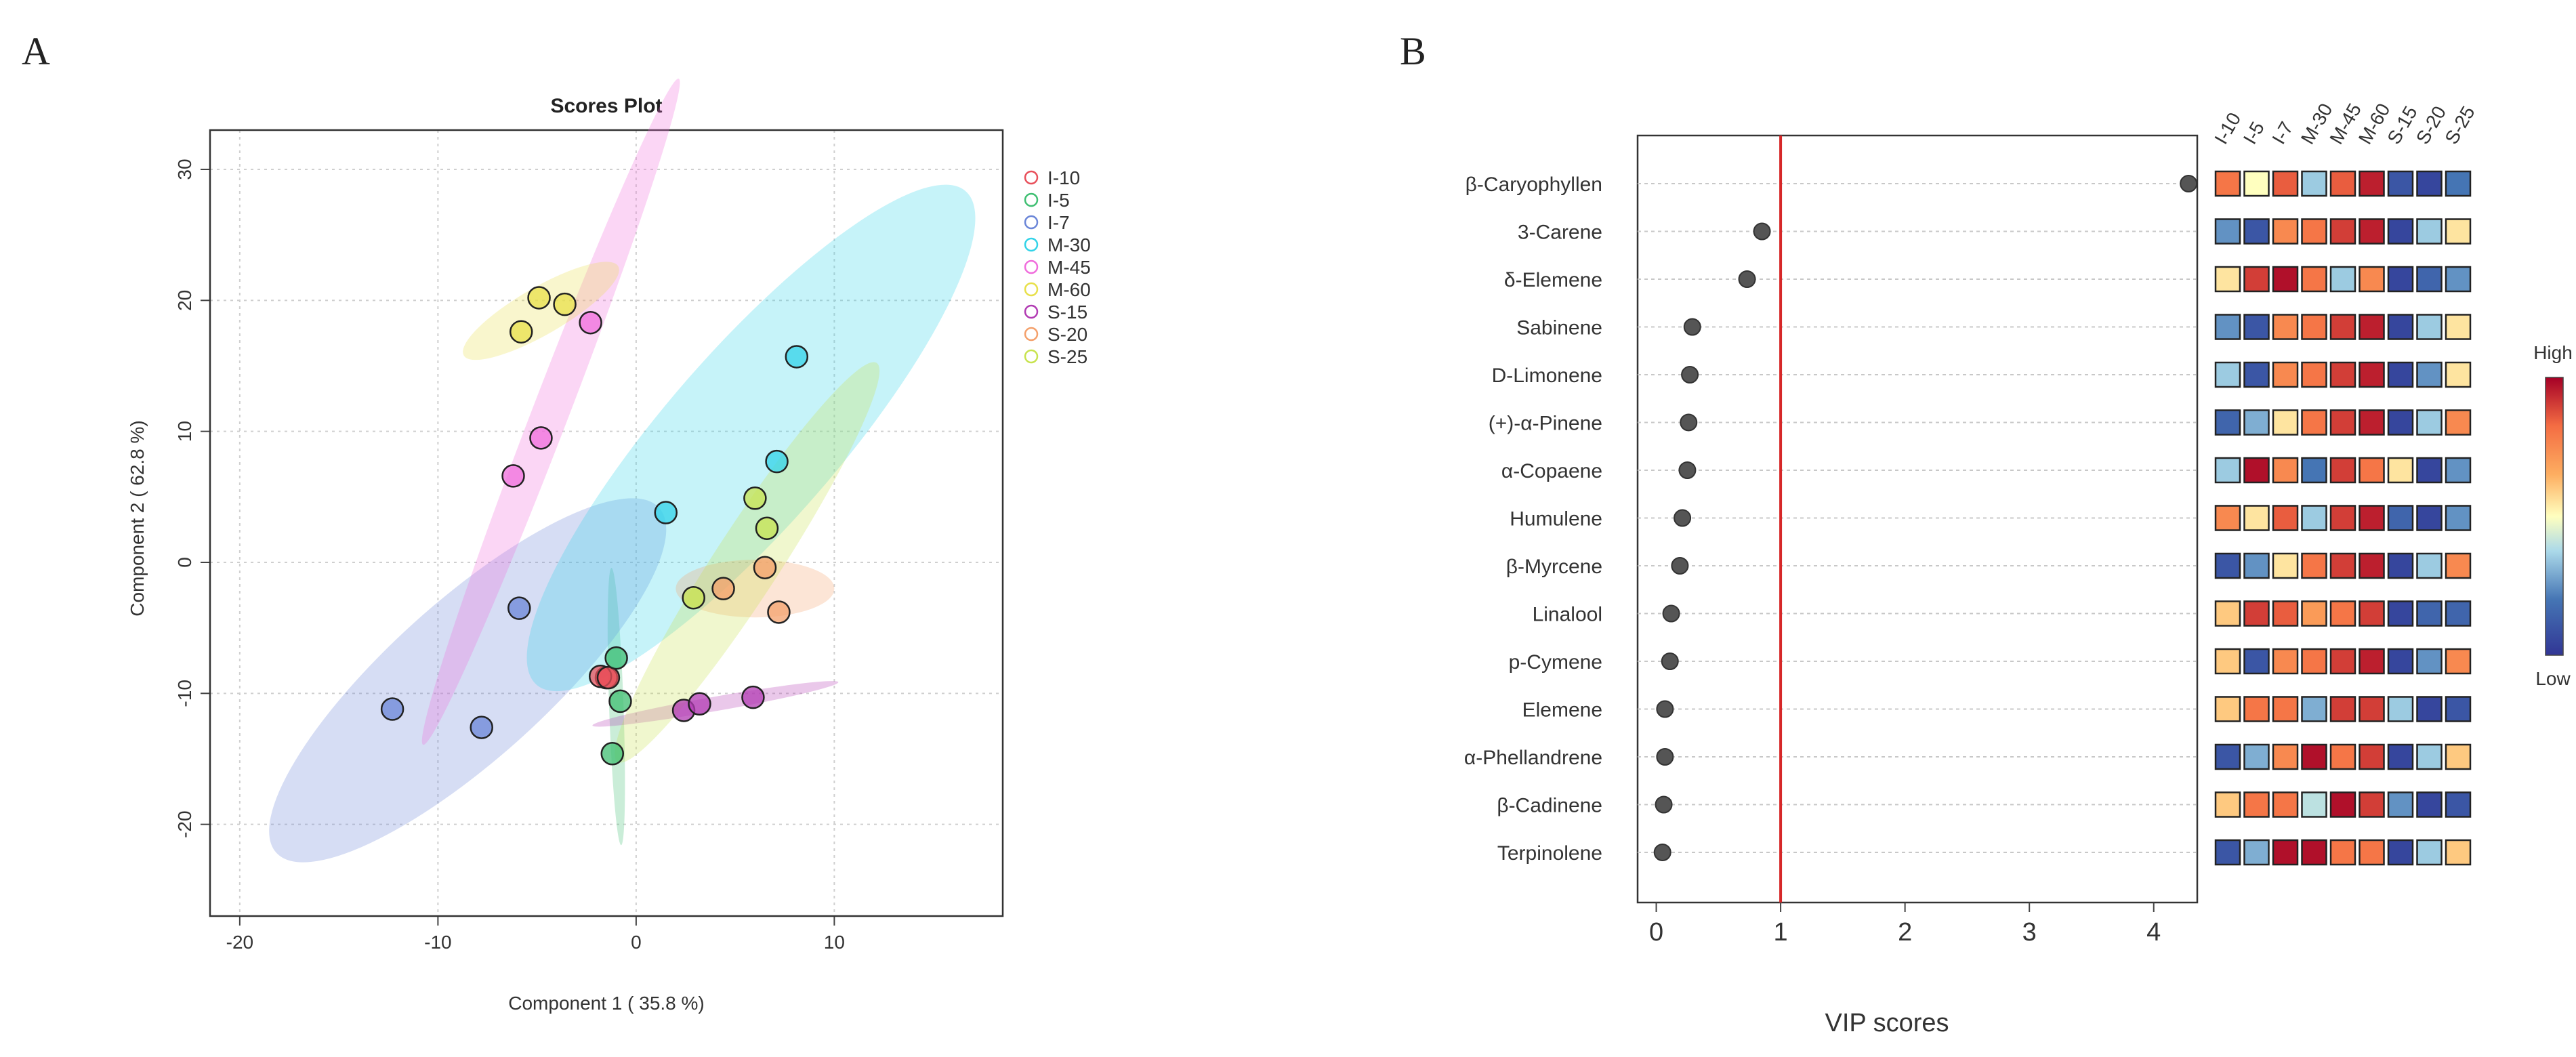 This screenshot has width=2576, height=1057. What do you see at coordinates (2554, 517) in the screenshot?
I see `heatmap-color-scale` at bounding box center [2554, 517].